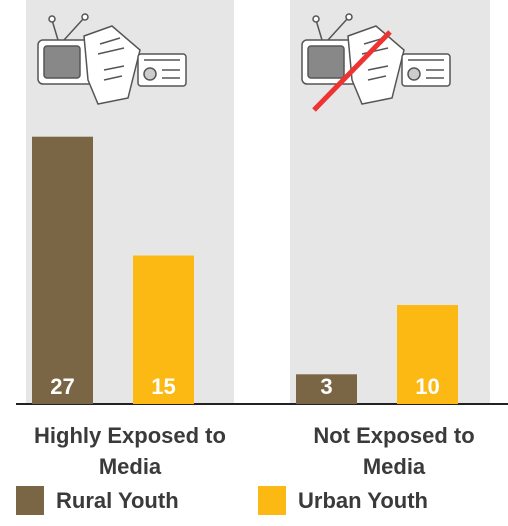 The image size is (508, 526). What do you see at coordinates (394, 451) in the screenshot?
I see `category-label: Not Exposed to Media` at bounding box center [394, 451].